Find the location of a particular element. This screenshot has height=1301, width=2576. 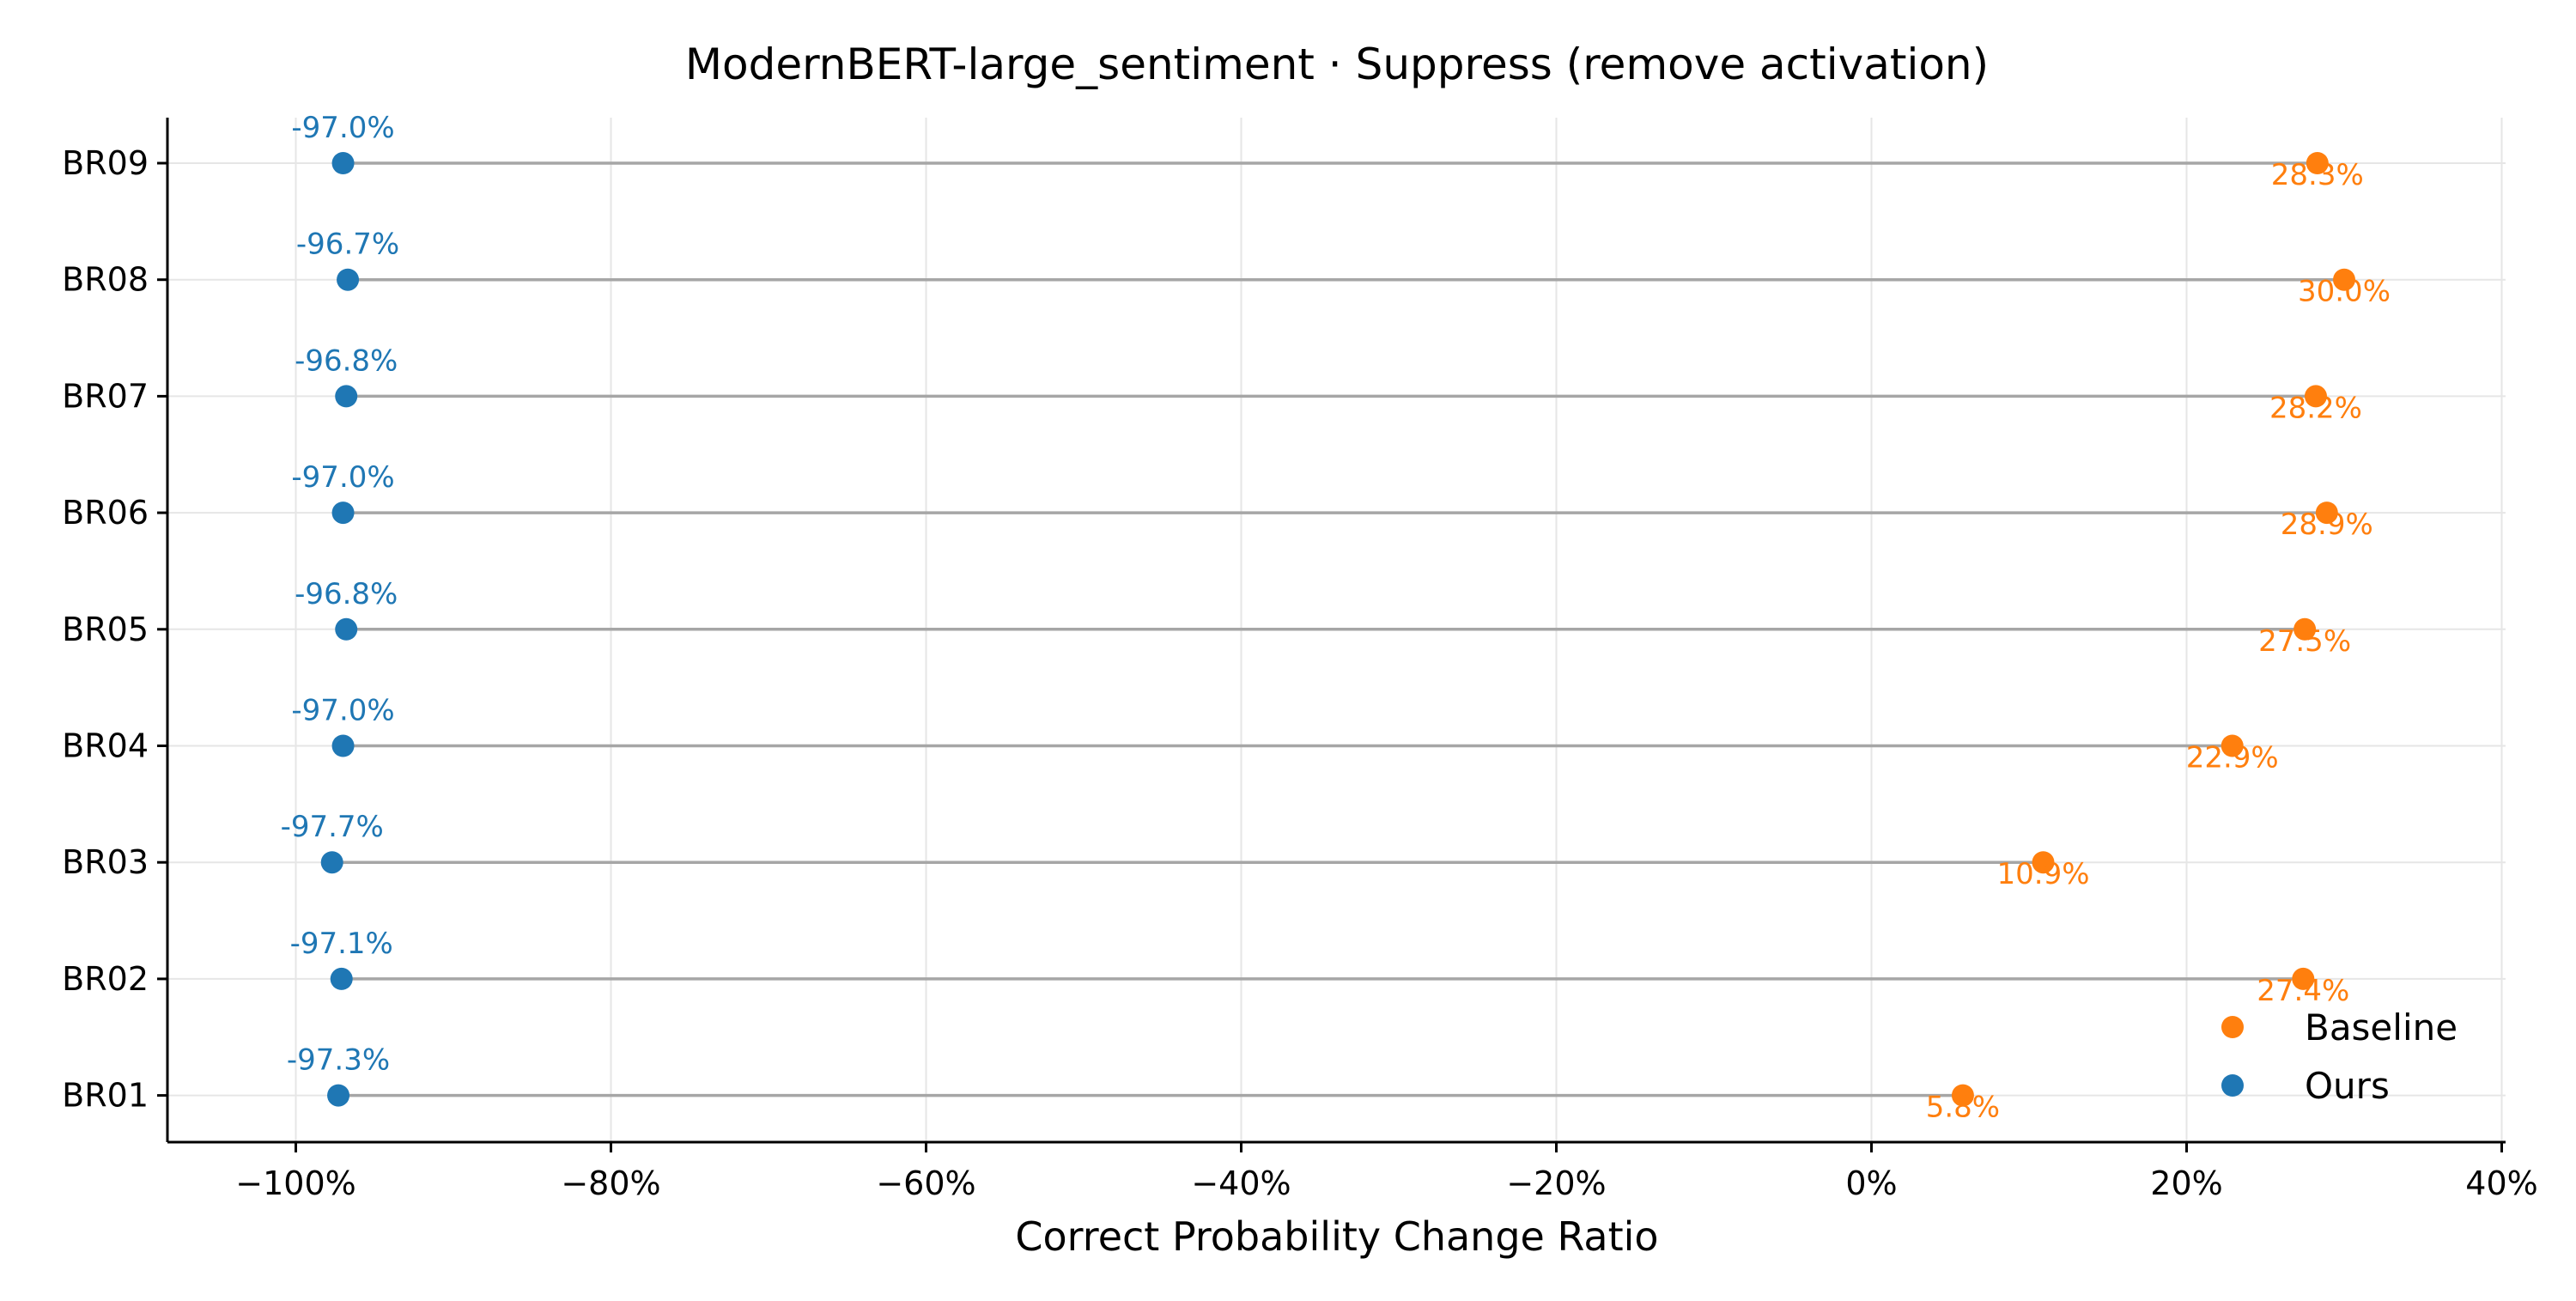

y-tick-label: BR08 is located at coordinates (106, 280).